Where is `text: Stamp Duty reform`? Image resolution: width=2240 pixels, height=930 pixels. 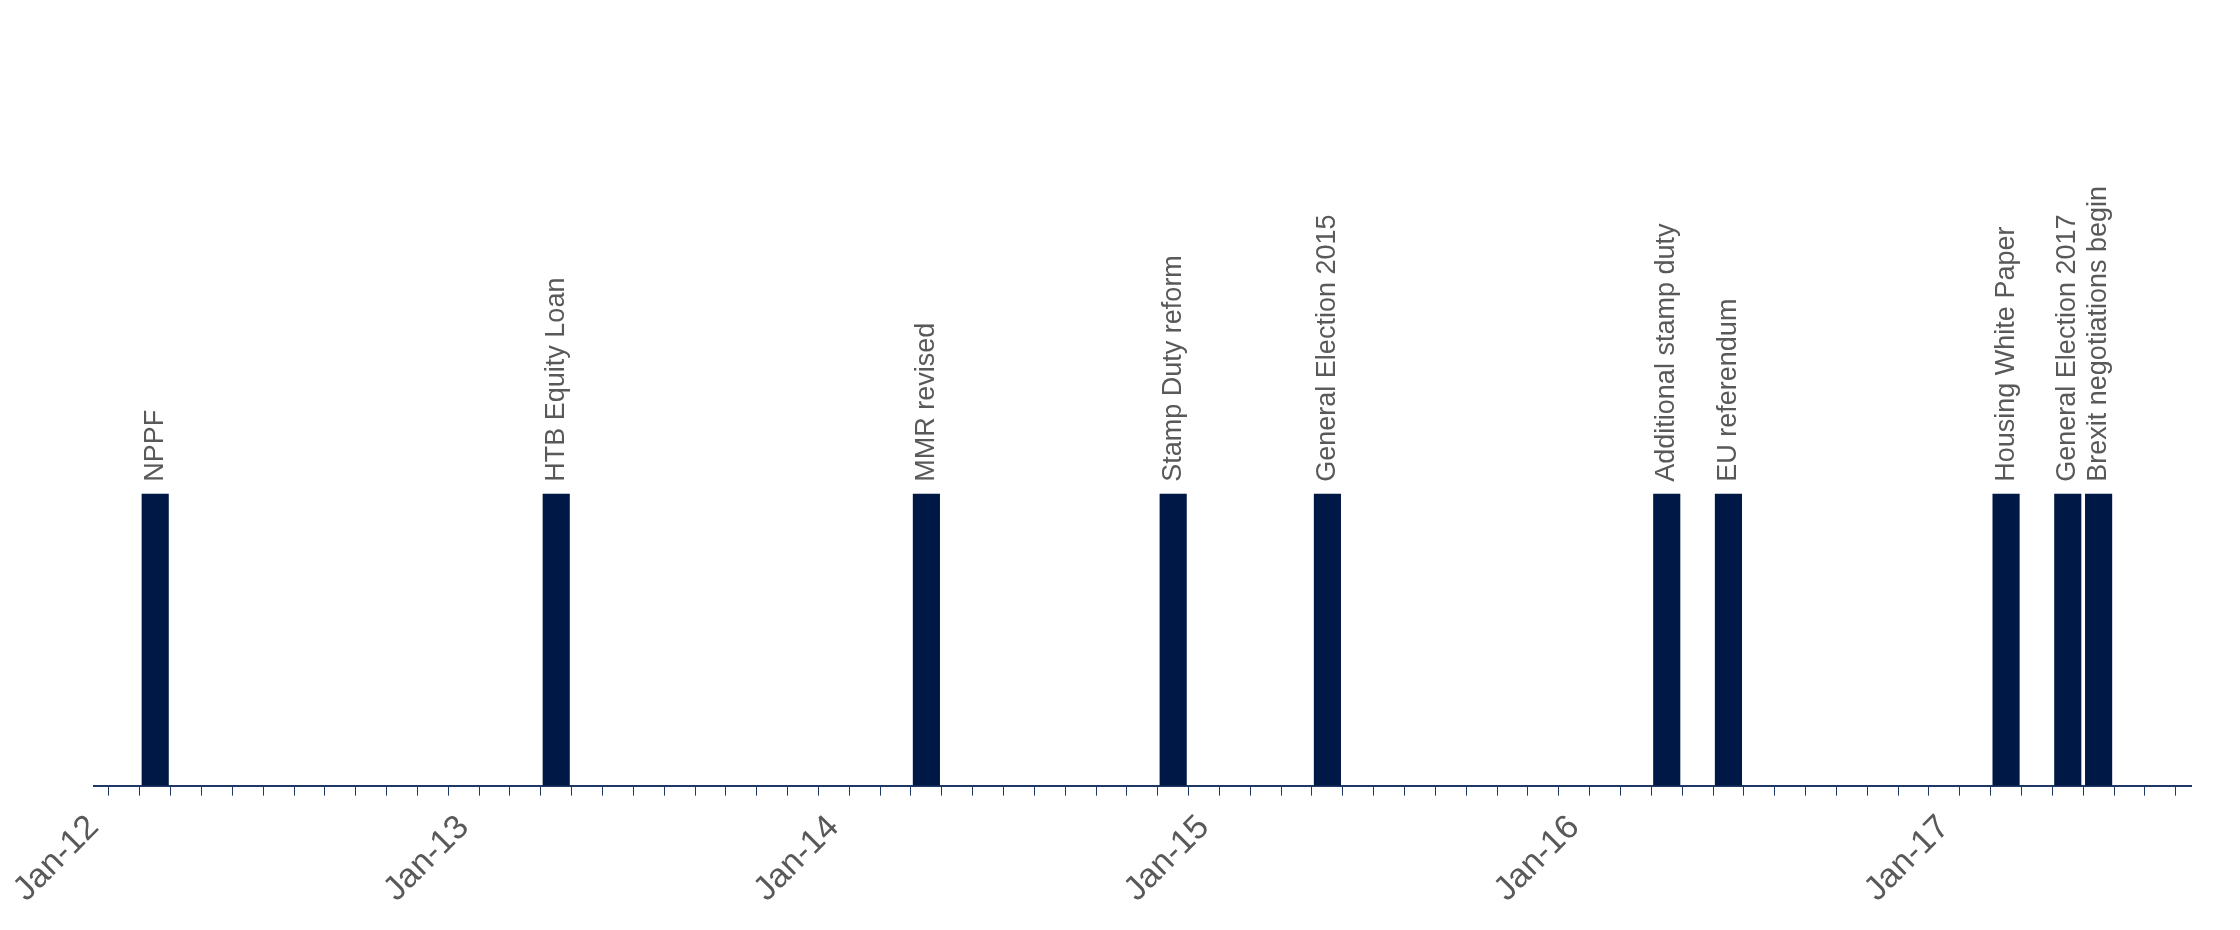
text: Stamp Duty reform is located at coordinates (1171, 368).